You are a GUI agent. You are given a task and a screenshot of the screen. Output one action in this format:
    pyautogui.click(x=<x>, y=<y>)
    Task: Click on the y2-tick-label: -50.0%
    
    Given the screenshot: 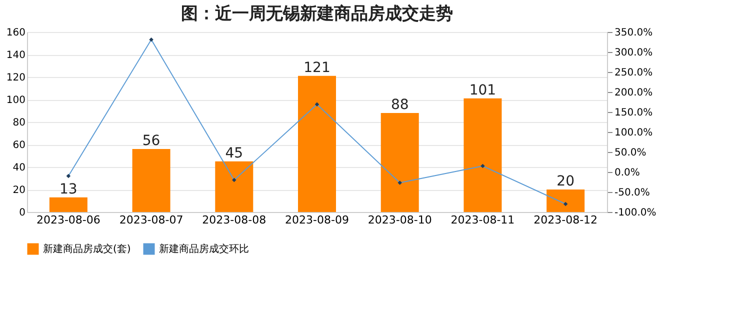 What is the action you would take?
    pyautogui.click(x=632, y=193)
    